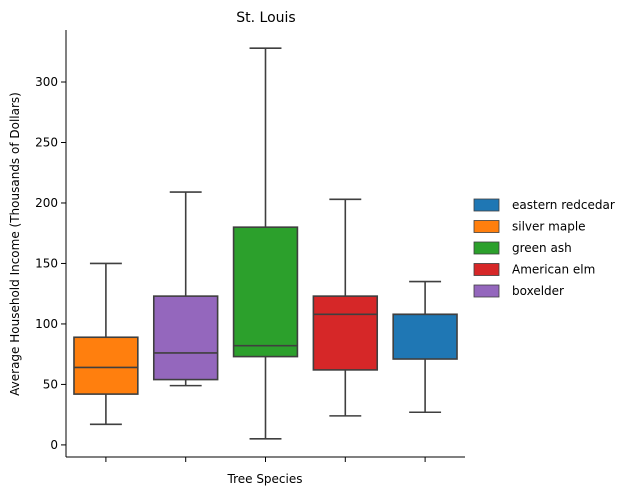 The height and width of the screenshot is (496, 643). What do you see at coordinates (46, 142) in the screenshot?
I see `y-tick-label: 250` at bounding box center [46, 142].